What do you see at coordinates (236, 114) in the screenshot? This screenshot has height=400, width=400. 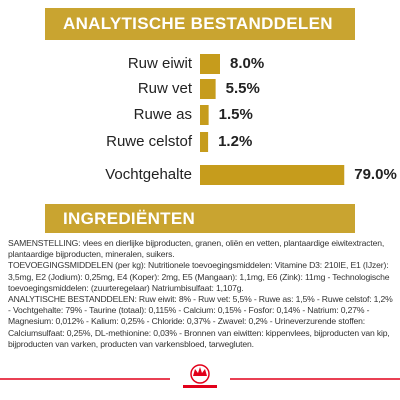 I see `value-label: 1.5%` at bounding box center [236, 114].